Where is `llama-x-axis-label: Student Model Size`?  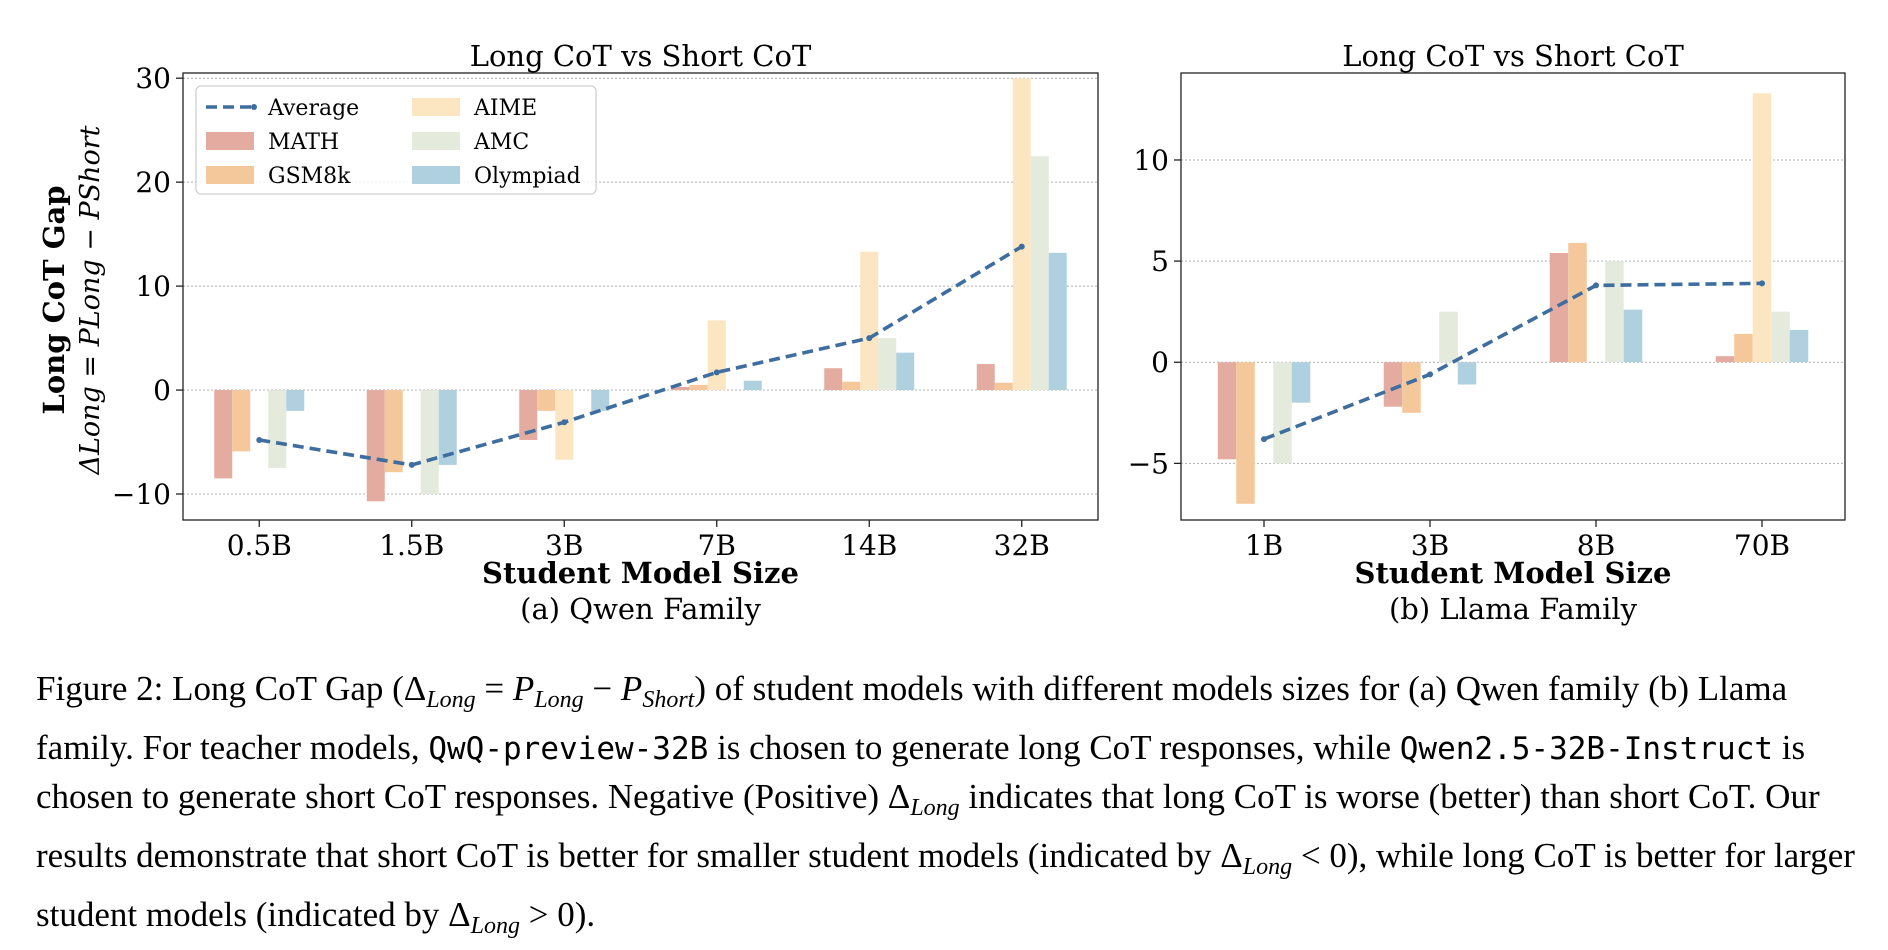
llama-x-axis-label: Student Model Size is located at coordinates (1513, 573).